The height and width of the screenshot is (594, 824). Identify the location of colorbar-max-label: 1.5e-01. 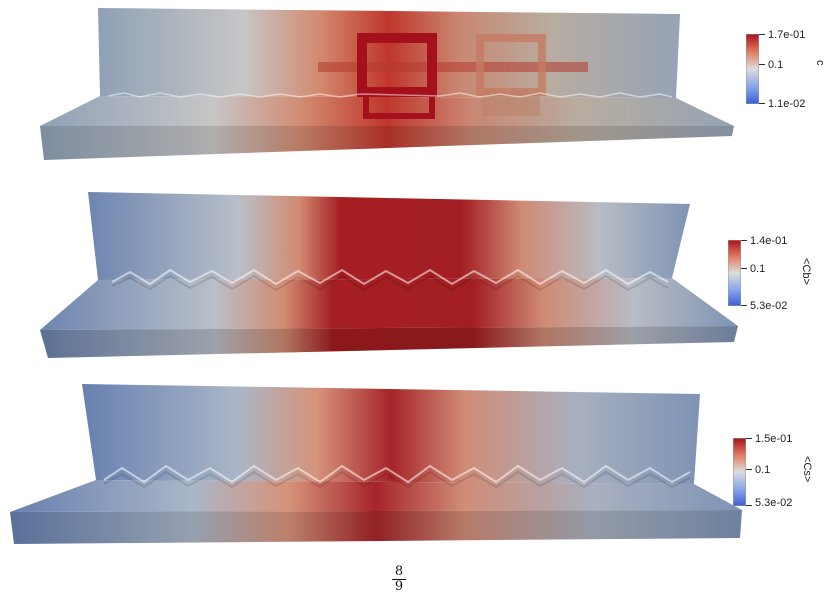
(774, 439).